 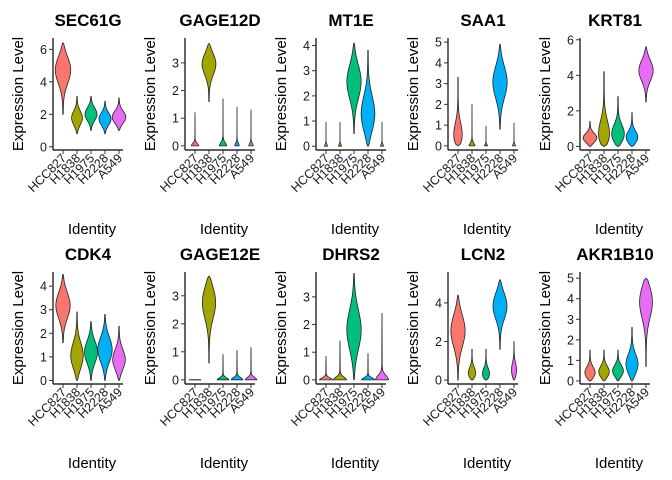 What do you see at coordinates (483, 254) in the screenshot?
I see `panel-title: LCN2` at bounding box center [483, 254].